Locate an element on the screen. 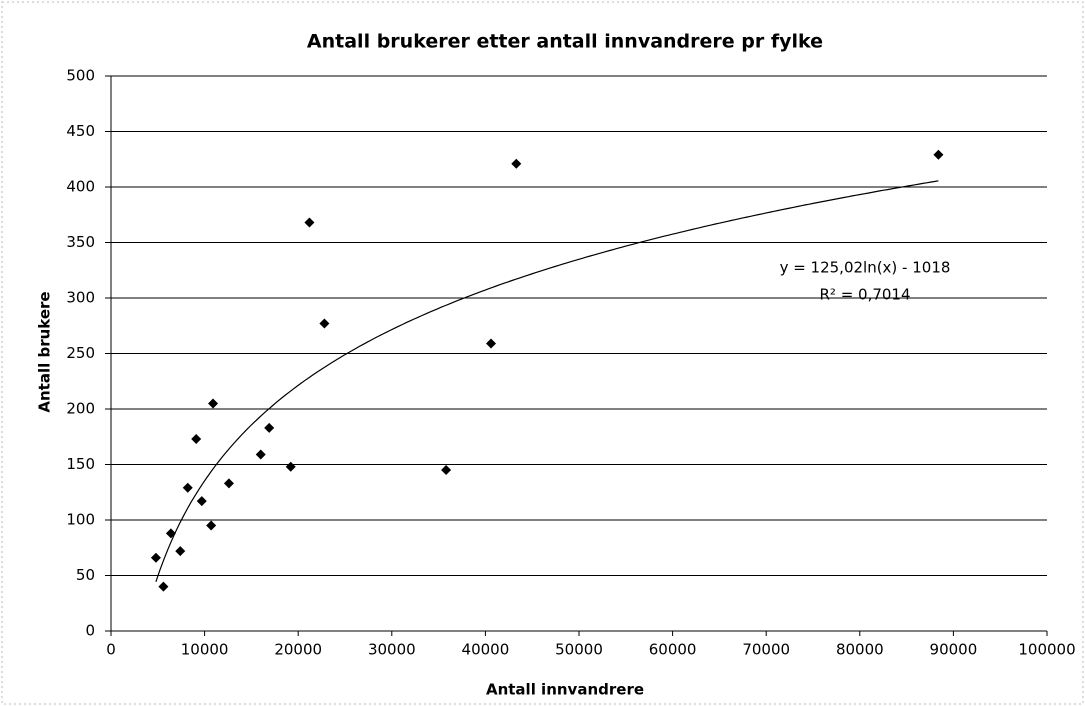 This screenshot has width=1085, height=706. x-tick-label: 60000 is located at coordinates (673, 650).